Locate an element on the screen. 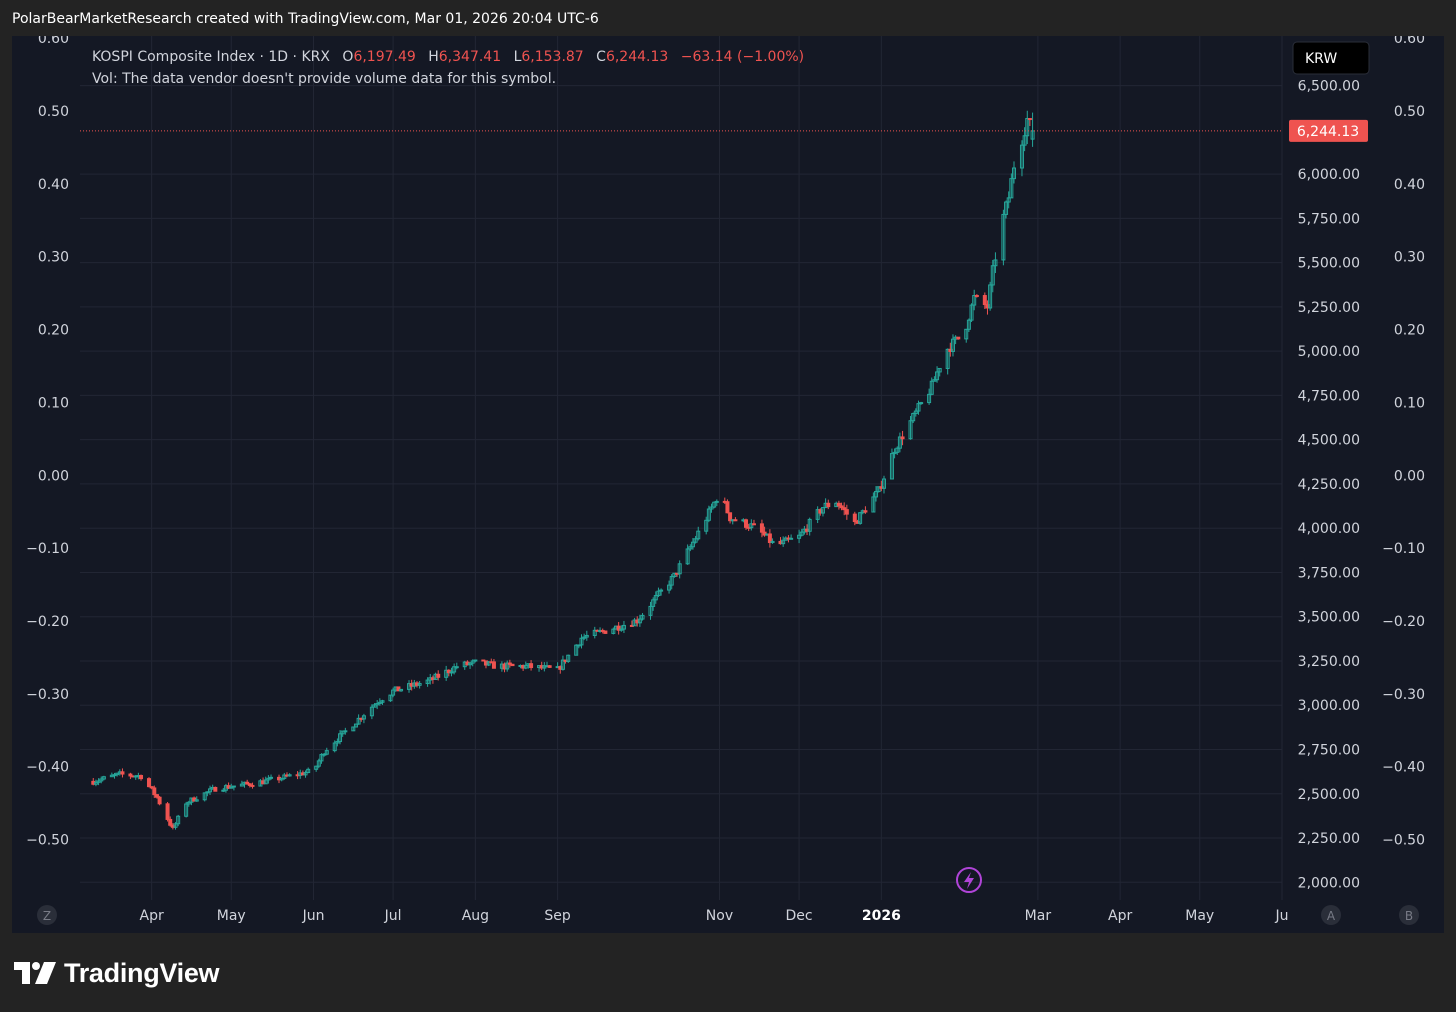 The image size is (1456, 1012). right-tick-label: −0.10 is located at coordinates (1403, 549).